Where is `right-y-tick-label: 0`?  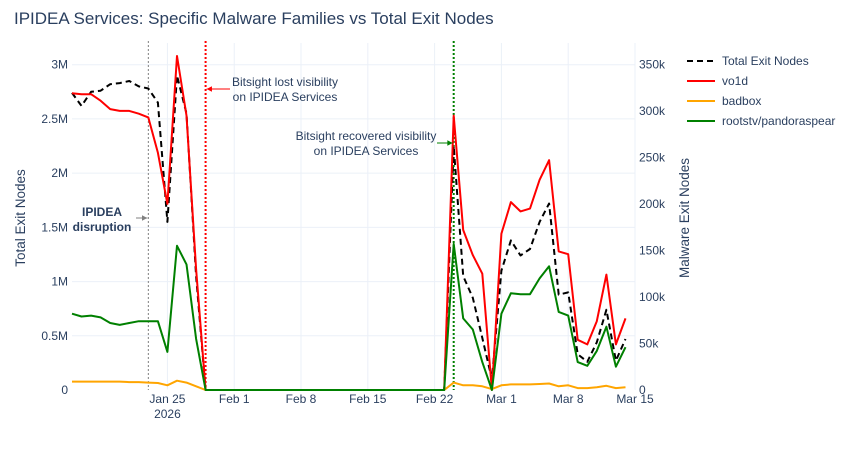 right-y-tick-label: 0 is located at coordinates (642, 390).